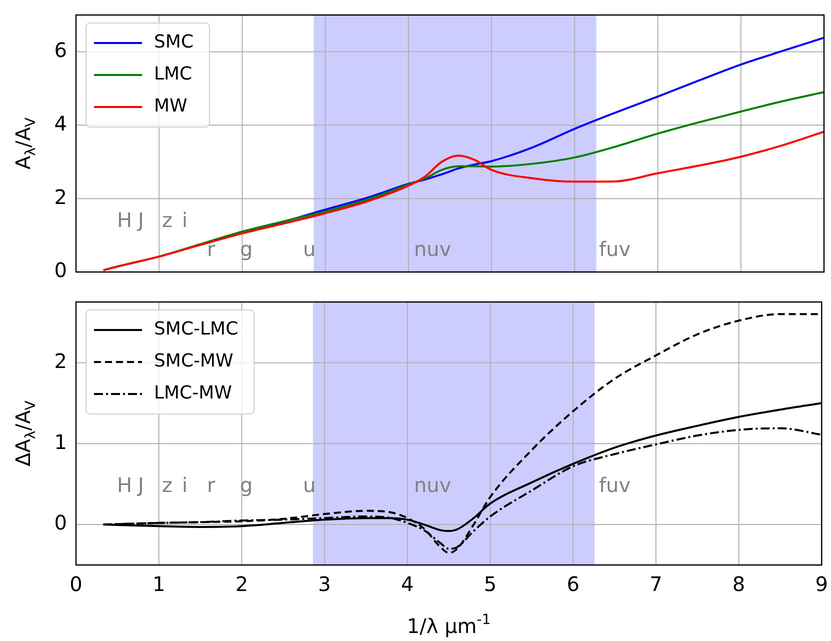 This screenshot has width=831, height=641. What do you see at coordinates (407, 584) in the screenshot?
I see `x-tick-label: 4` at bounding box center [407, 584].